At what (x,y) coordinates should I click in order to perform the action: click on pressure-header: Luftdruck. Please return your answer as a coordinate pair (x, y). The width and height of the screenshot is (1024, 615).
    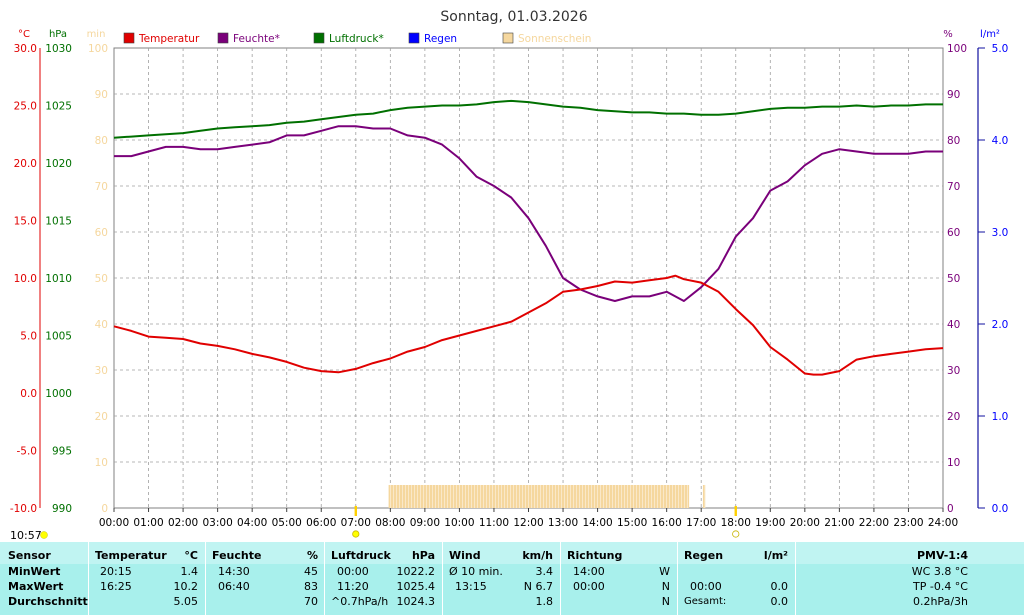
    Looking at the image, I should click on (361, 555).